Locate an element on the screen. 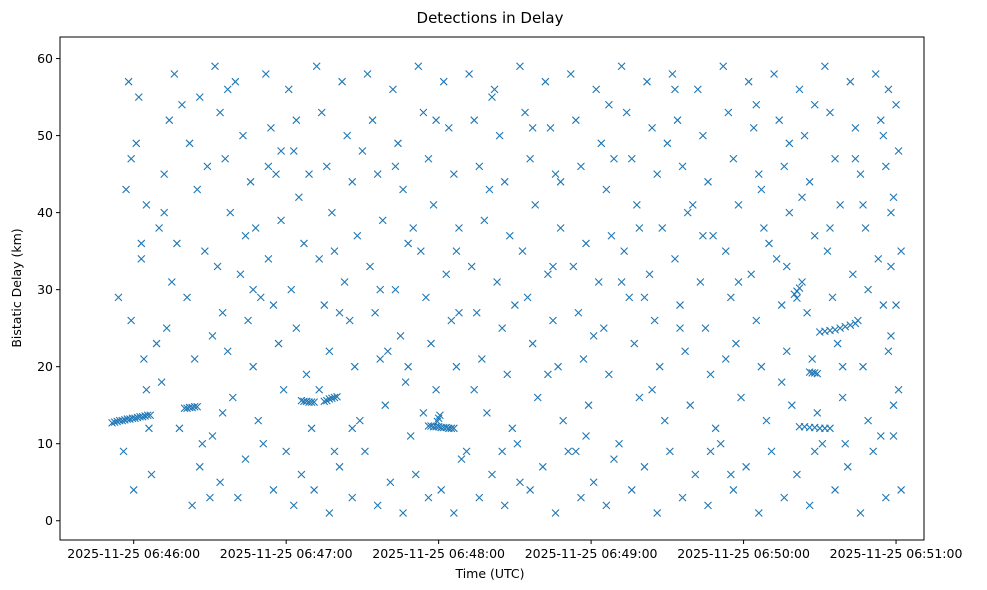  y-tick-label: 50 is located at coordinates (45, 135).